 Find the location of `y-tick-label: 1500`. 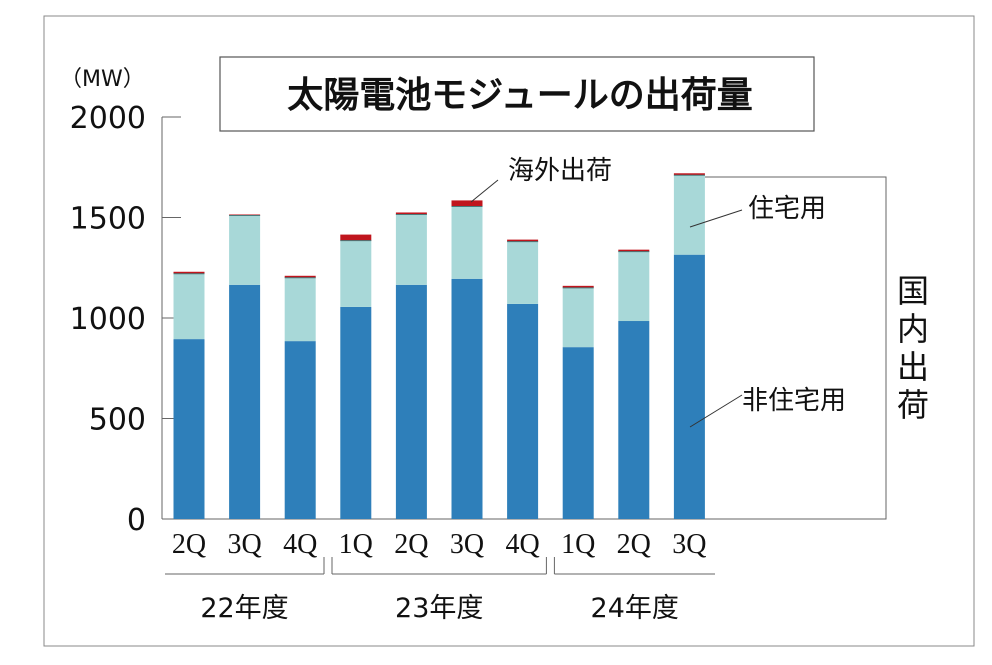

y-tick-label: 1500 is located at coordinates (108, 219).